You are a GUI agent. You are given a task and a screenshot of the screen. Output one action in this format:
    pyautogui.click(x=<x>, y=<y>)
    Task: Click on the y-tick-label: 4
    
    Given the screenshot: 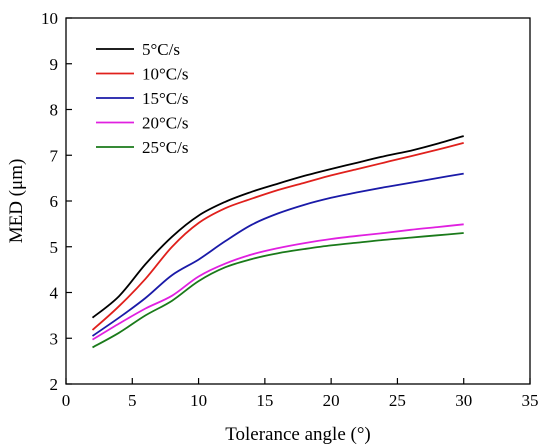 What is the action you would take?
    pyautogui.click(x=54, y=293)
    